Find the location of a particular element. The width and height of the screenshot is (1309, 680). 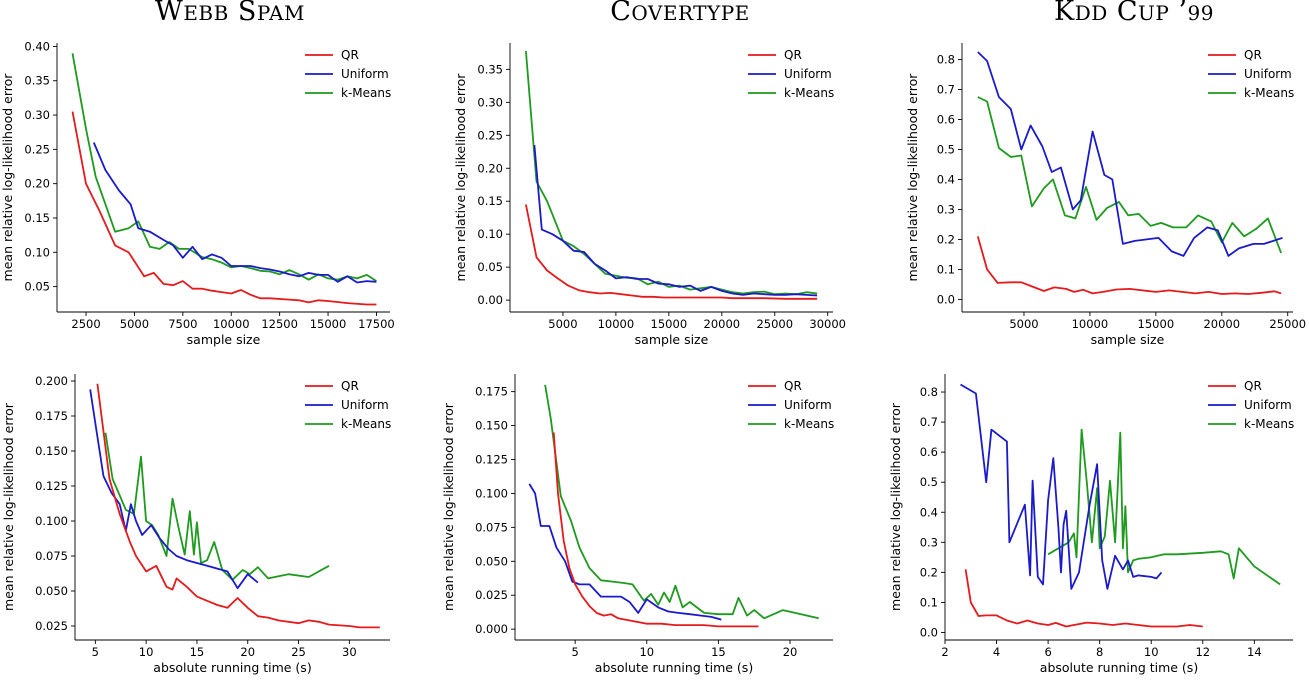

y-tick-label: 0.25 is located at coordinates (490, 135).